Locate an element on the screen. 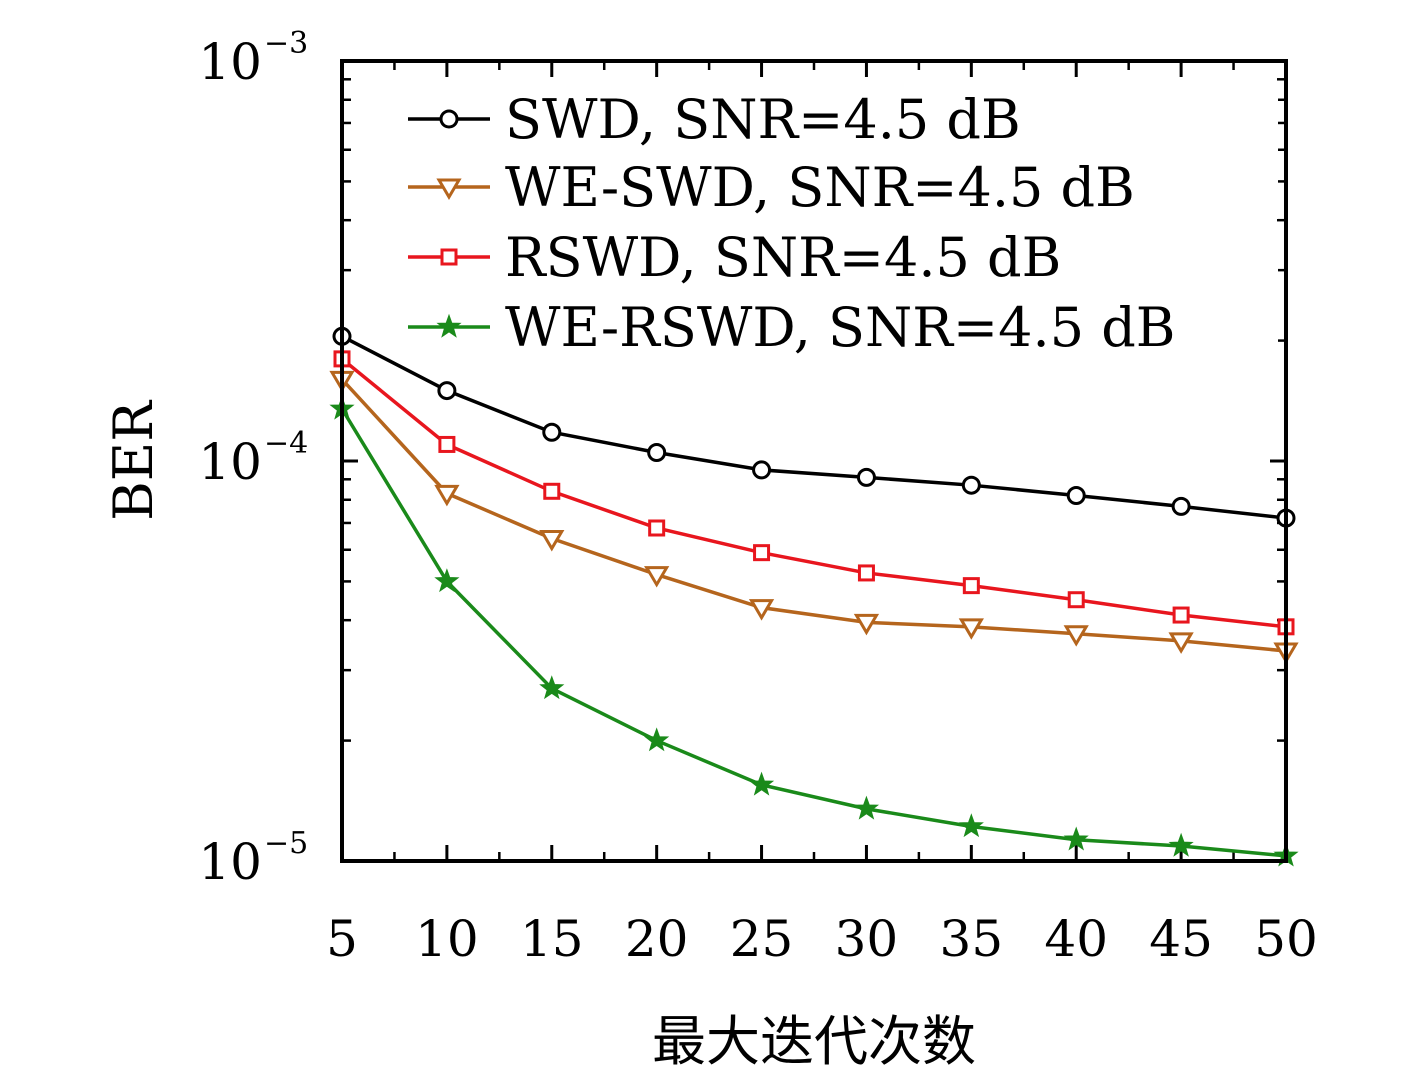 This screenshot has width=1417, height=1080. y-tick-labels: 10−510−410−3 is located at coordinates (253, 458).